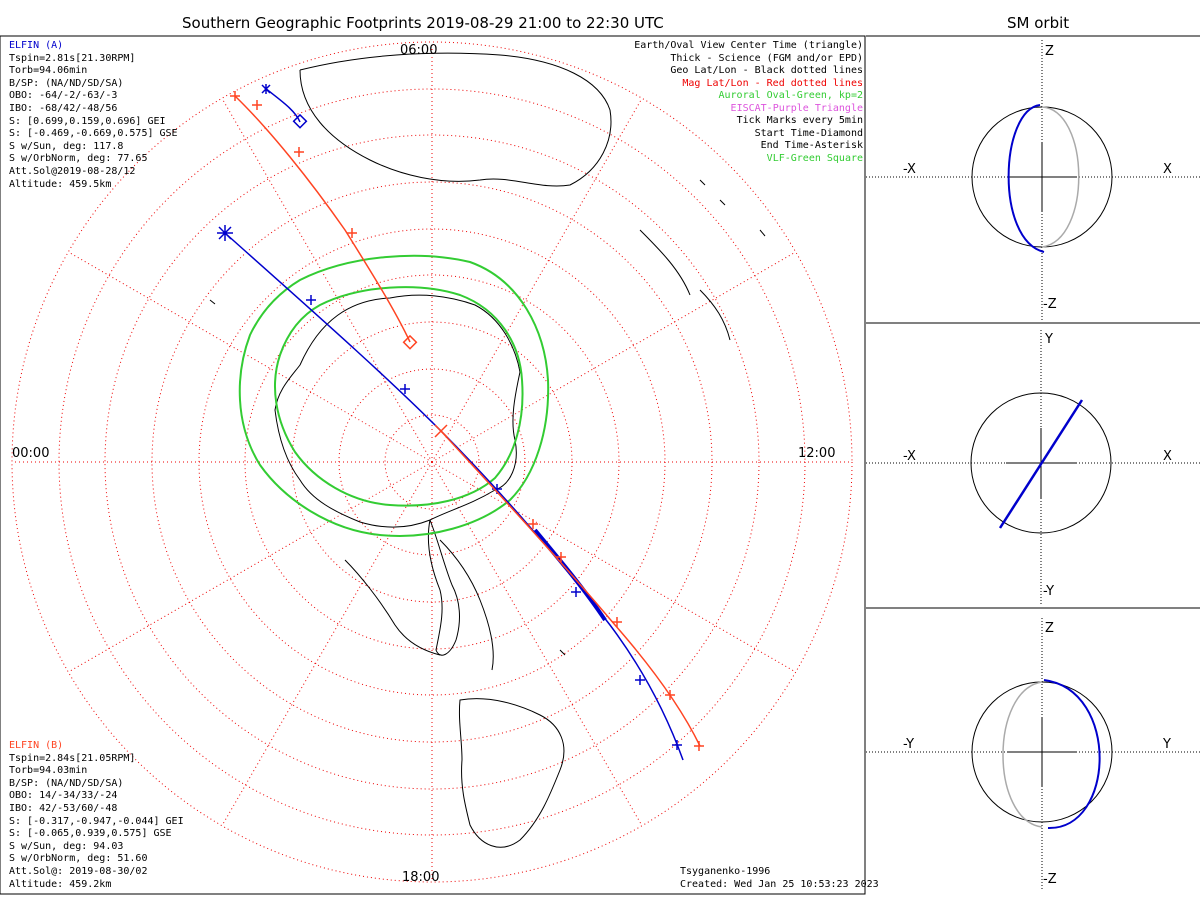 The width and height of the screenshot is (1200, 900). I want to click on auroral-oval-outer, so click(394, 395).